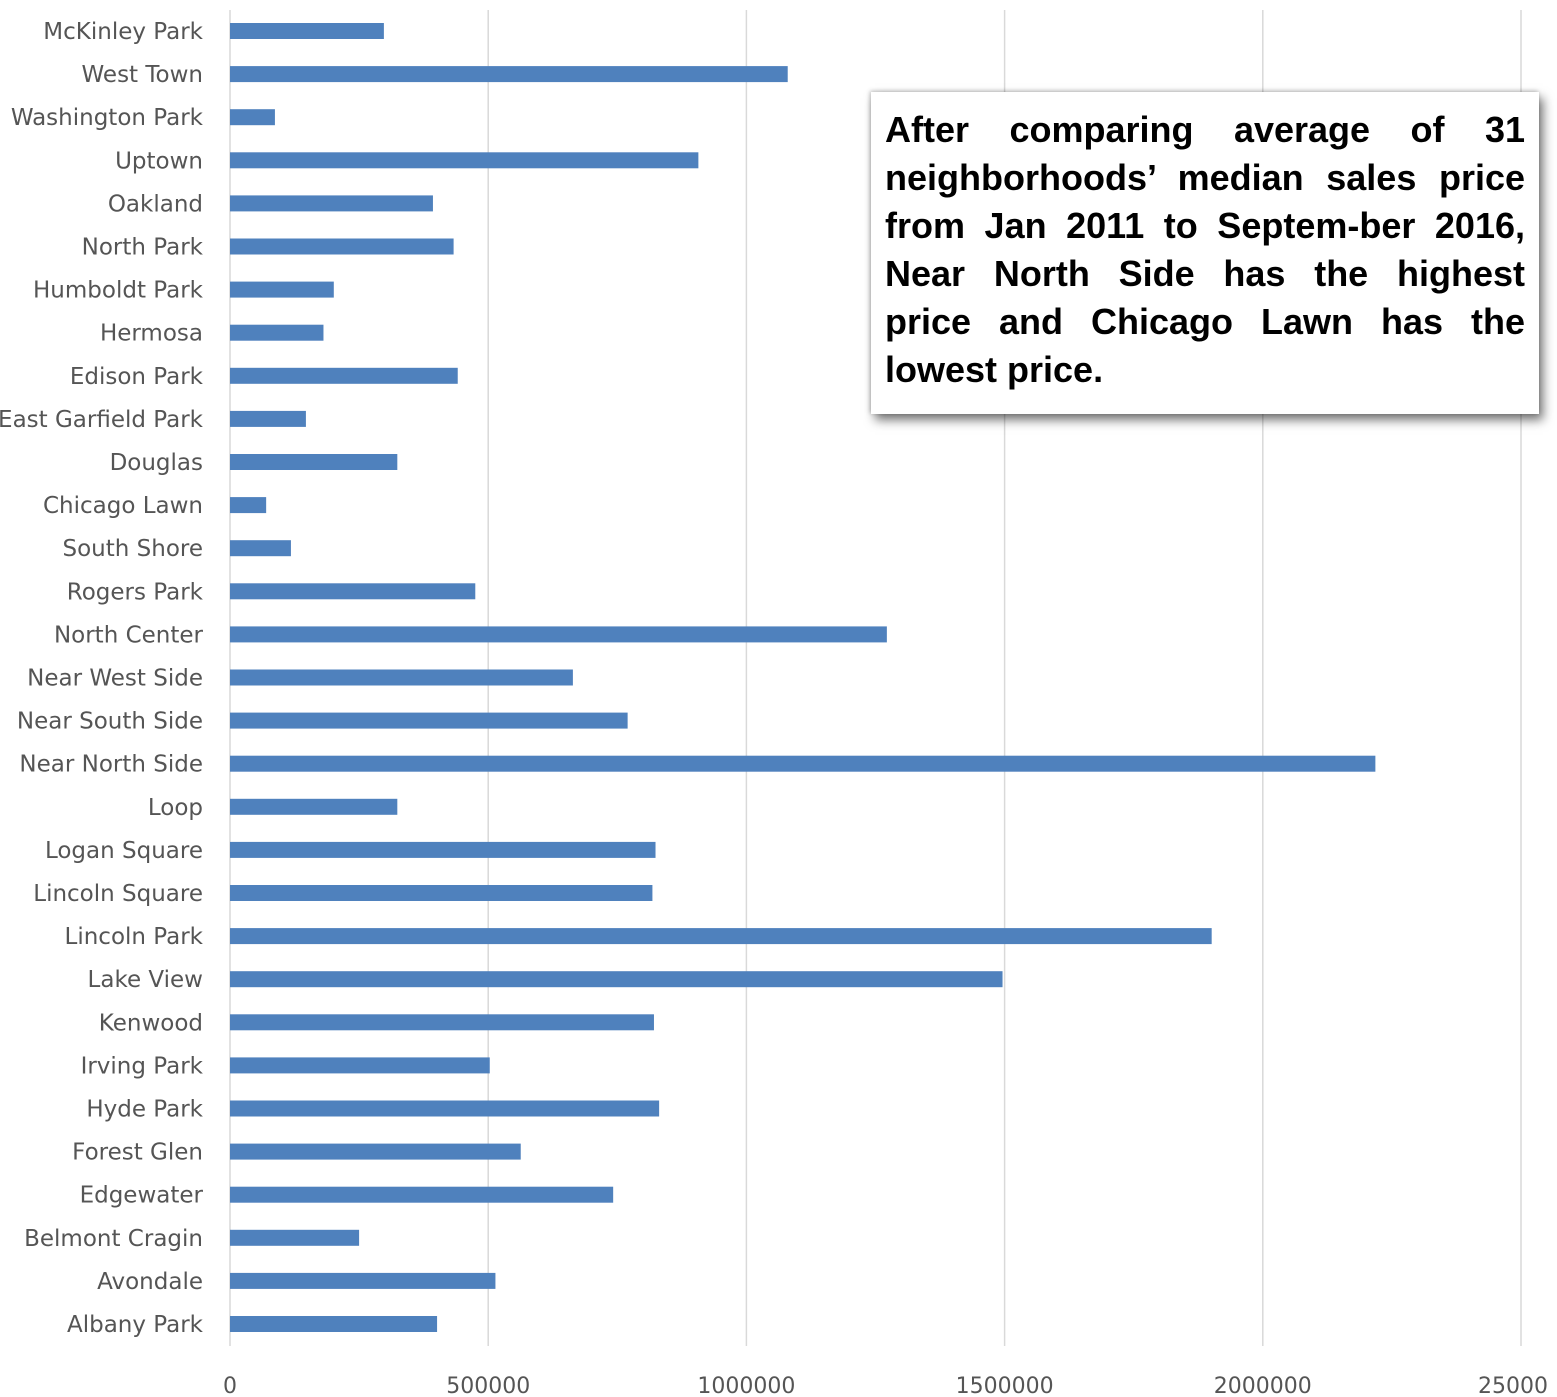  Describe the element at coordinates (123, 32) in the screenshot. I see `category-label: McKinley Park` at that location.